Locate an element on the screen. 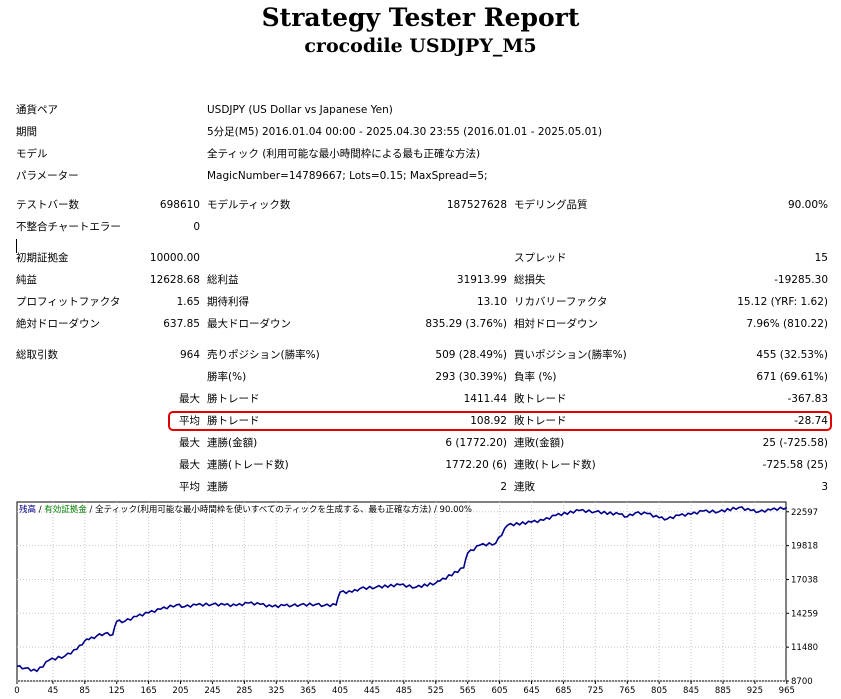 This screenshot has width=841, height=699. bars-value: 698610 is located at coordinates (179, 205).